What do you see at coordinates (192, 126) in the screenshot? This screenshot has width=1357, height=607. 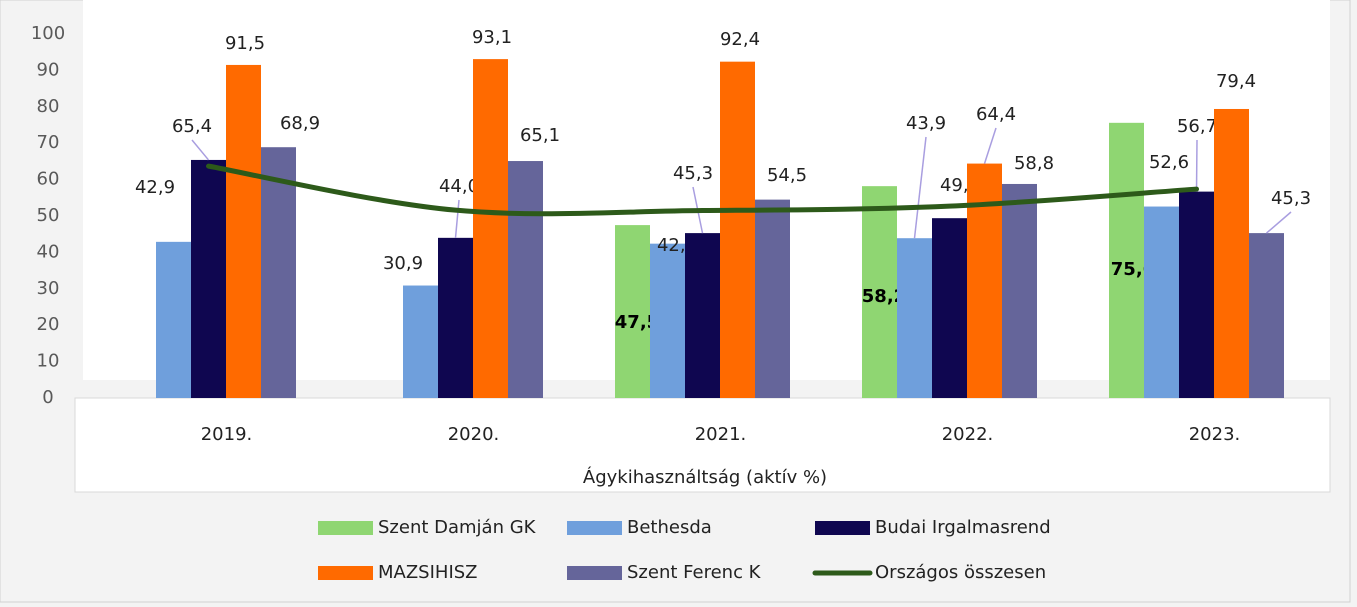 I see `data-label: 65,4` at bounding box center [192, 126].